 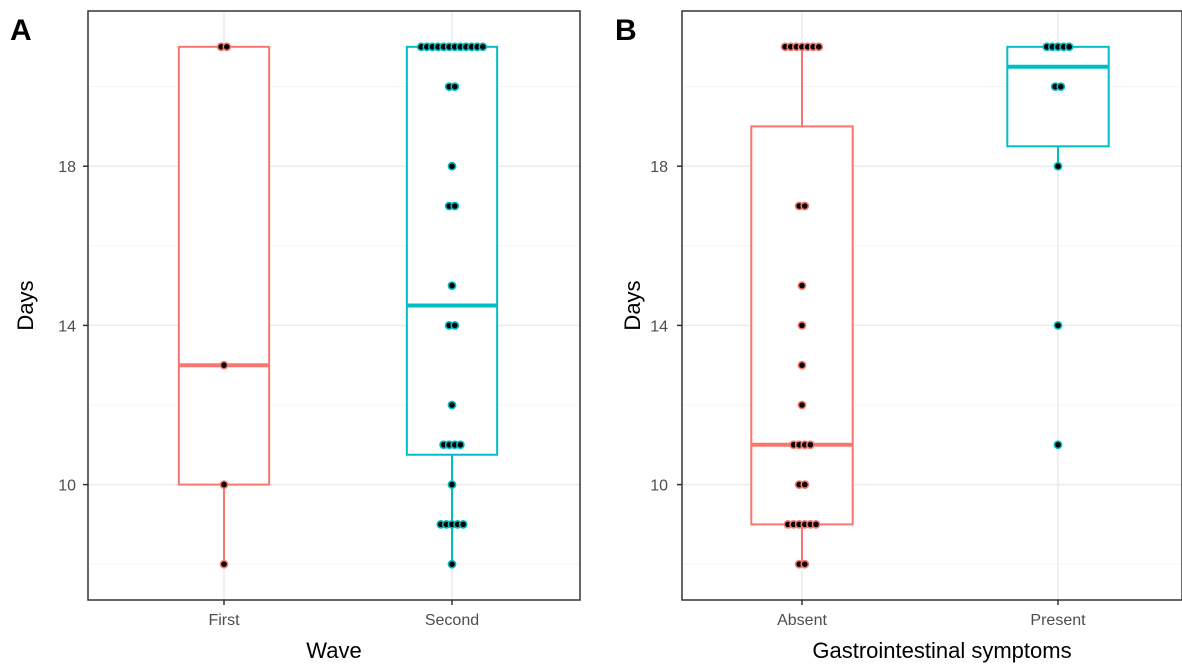 What do you see at coordinates (941, 650) in the screenshot?
I see `x-axis-title: Gastrointestinal symptoms` at bounding box center [941, 650].